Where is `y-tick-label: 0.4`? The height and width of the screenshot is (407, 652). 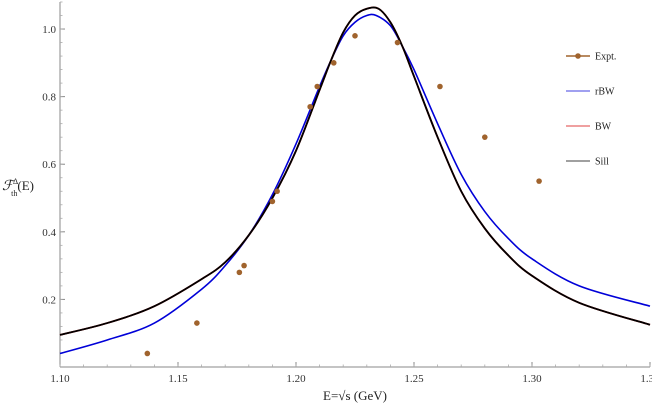
y-tick-label: 0.4 is located at coordinates (49, 233).